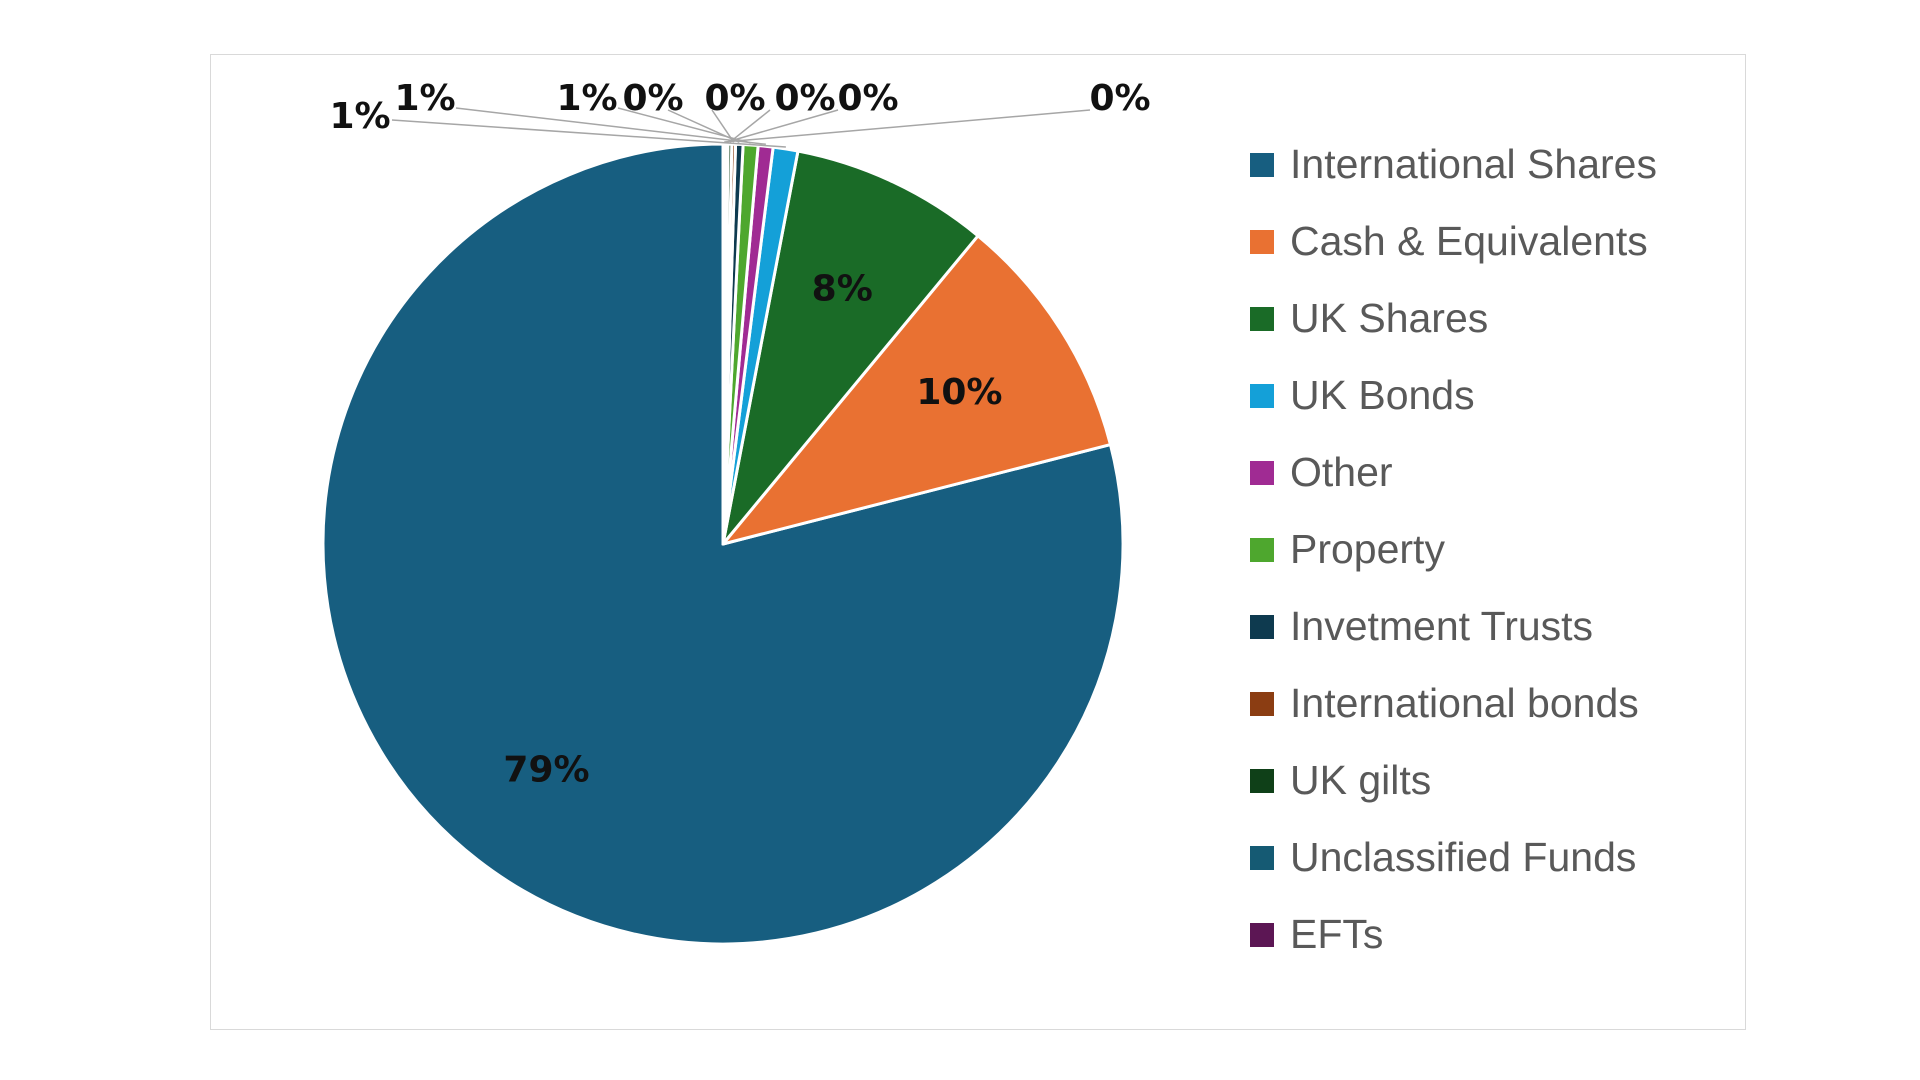 Image resolution: width=1920 pixels, height=1080 pixels. I want to click on legend-item-property: Property, so click(1453, 549).